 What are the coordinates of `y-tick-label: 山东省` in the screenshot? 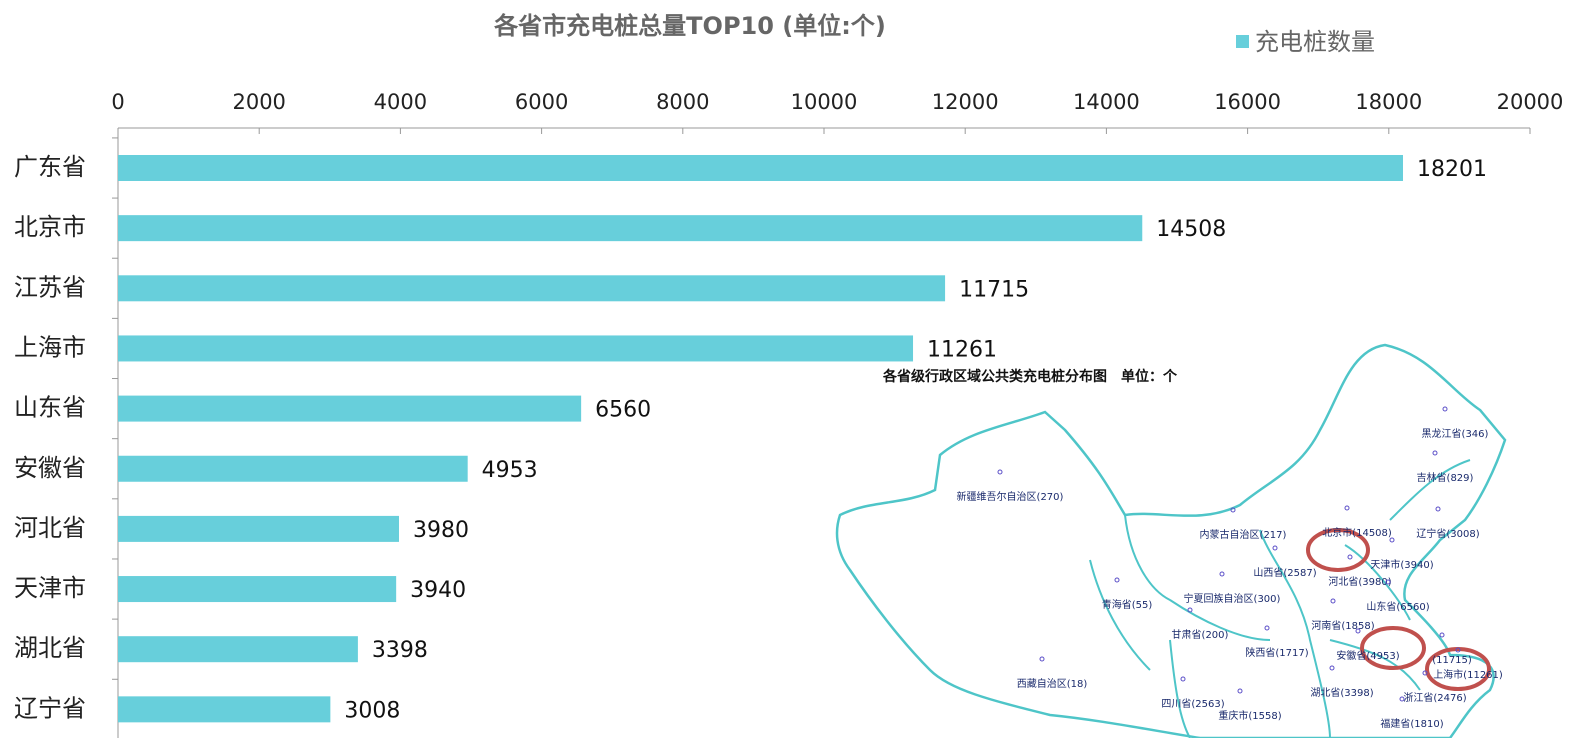 It's located at (50, 408).